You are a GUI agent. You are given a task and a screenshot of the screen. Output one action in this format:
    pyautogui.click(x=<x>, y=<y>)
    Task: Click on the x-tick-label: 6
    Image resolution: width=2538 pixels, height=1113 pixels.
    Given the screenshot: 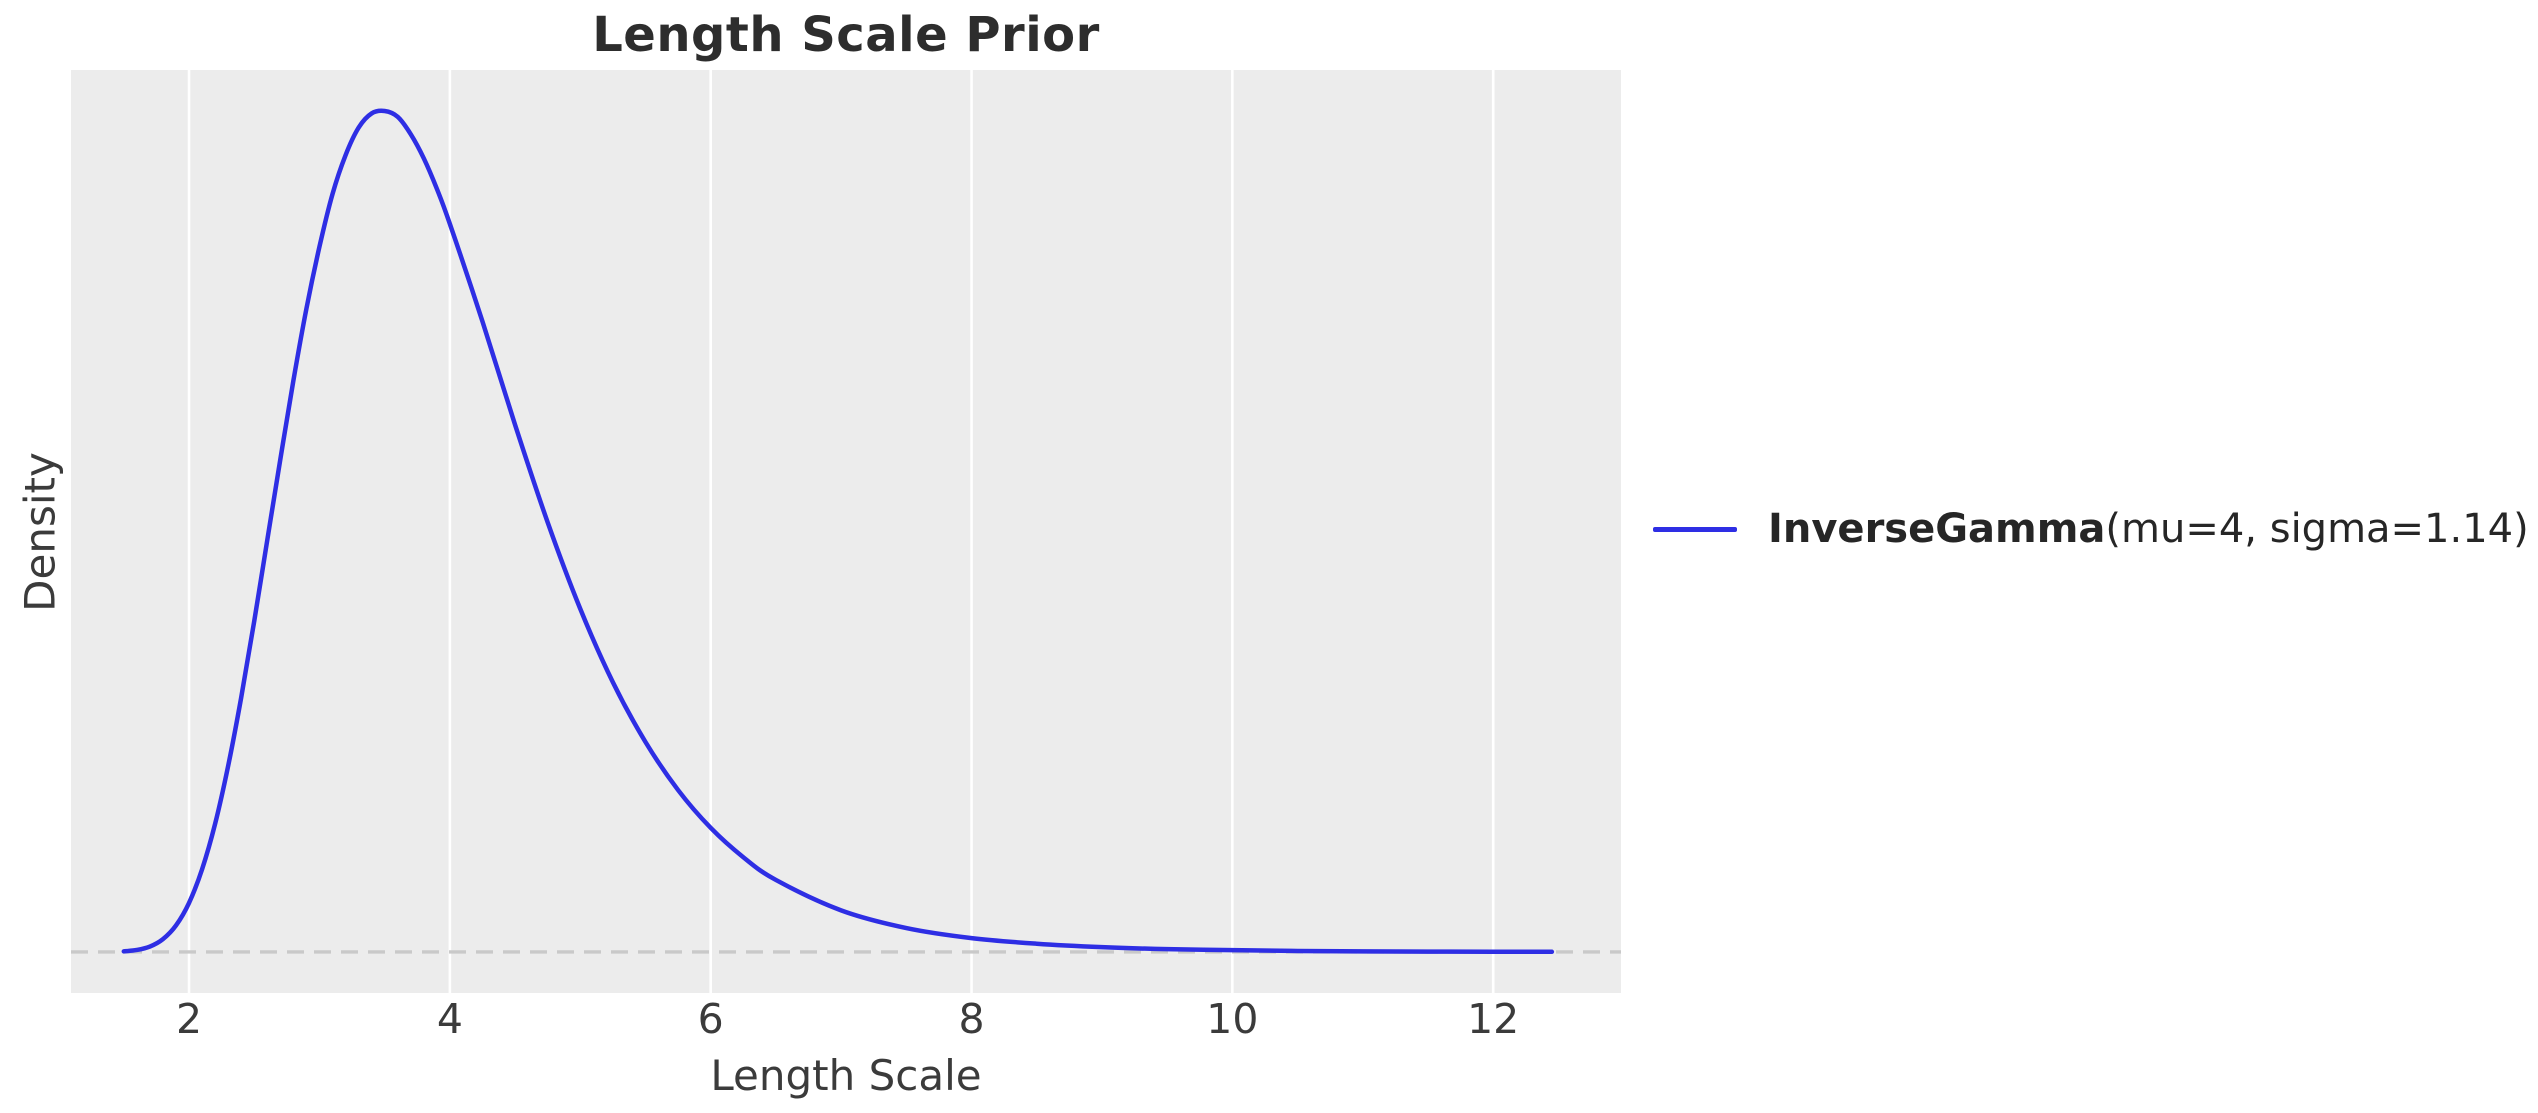 What is the action you would take?
    pyautogui.click(x=710, y=1019)
    